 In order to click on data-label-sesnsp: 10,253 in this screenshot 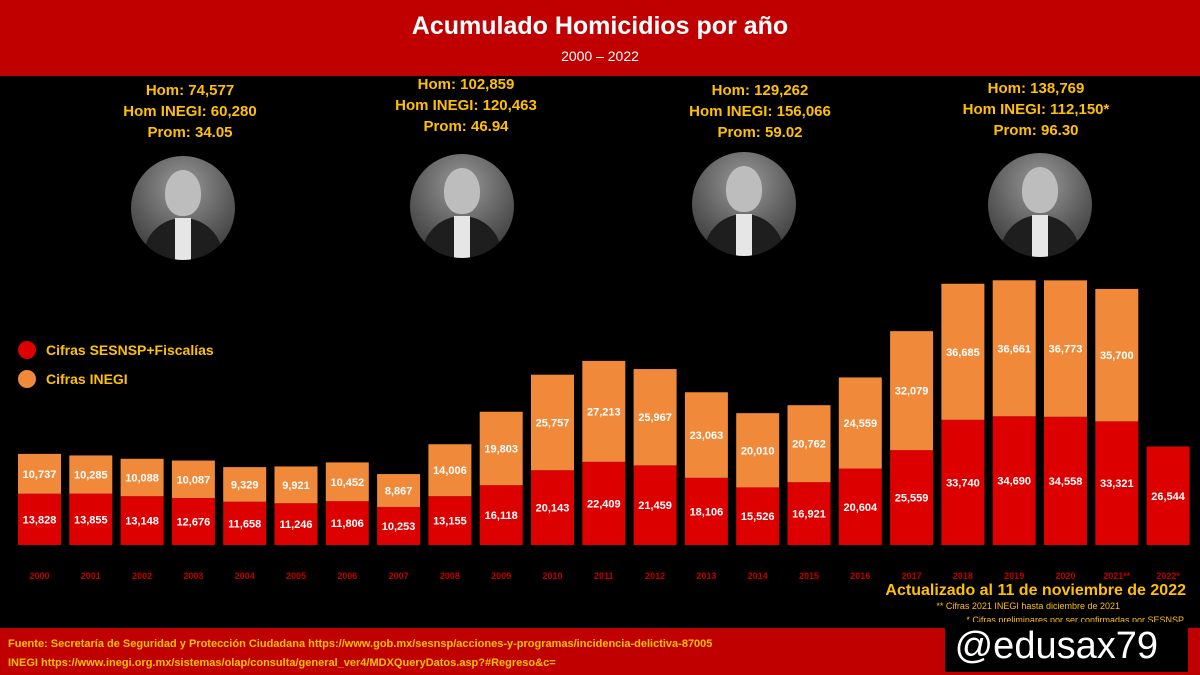, I will do `click(399, 527)`.